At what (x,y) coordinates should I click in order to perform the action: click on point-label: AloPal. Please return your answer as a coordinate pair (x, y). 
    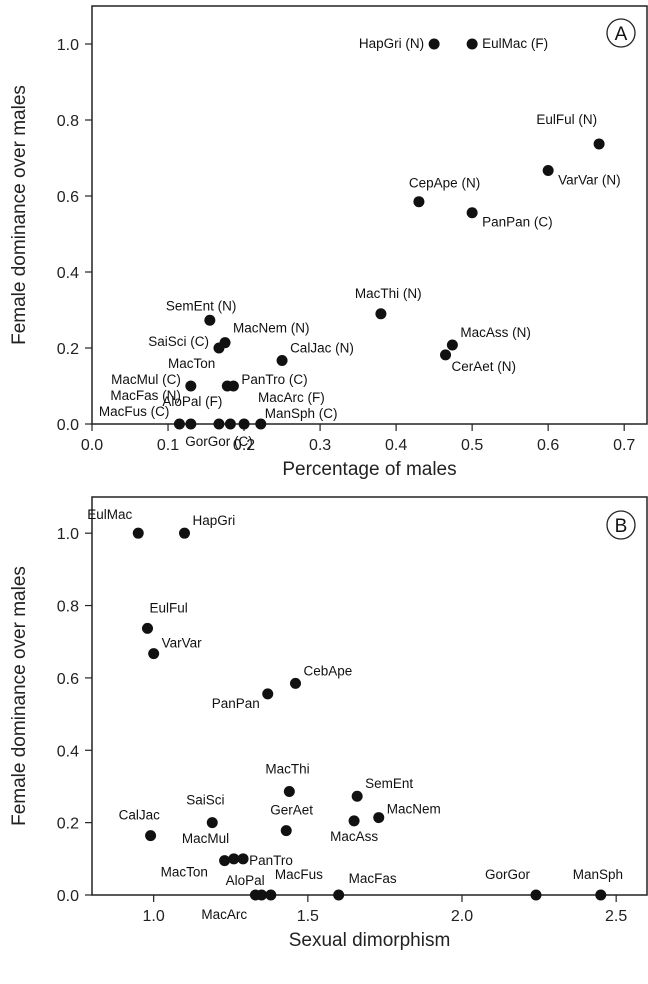
    Looking at the image, I should click on (245, 880).